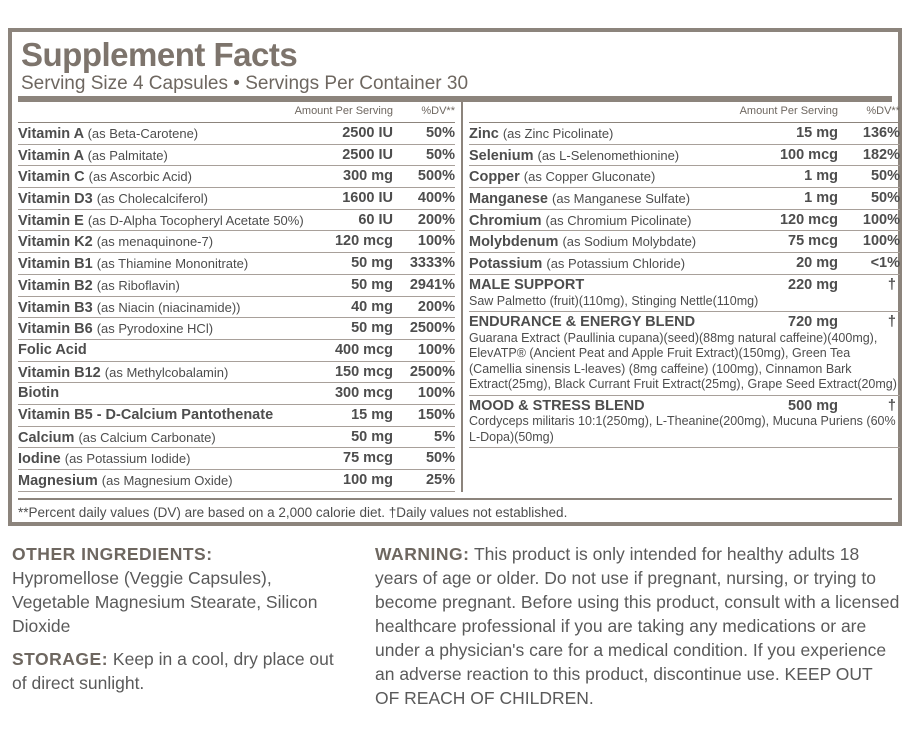  I want to click on amount: 400 mcg, so click(363, 349).